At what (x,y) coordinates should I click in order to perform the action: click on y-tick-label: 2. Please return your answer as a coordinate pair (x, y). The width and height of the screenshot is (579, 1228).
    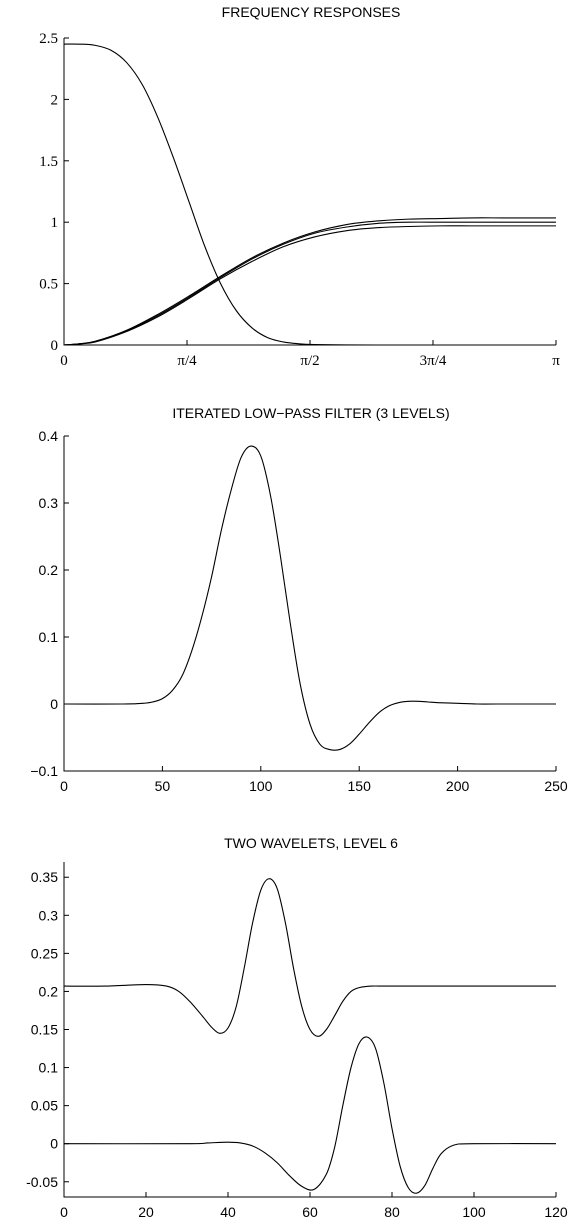
    Looking at the image, I should click on (55, 100).